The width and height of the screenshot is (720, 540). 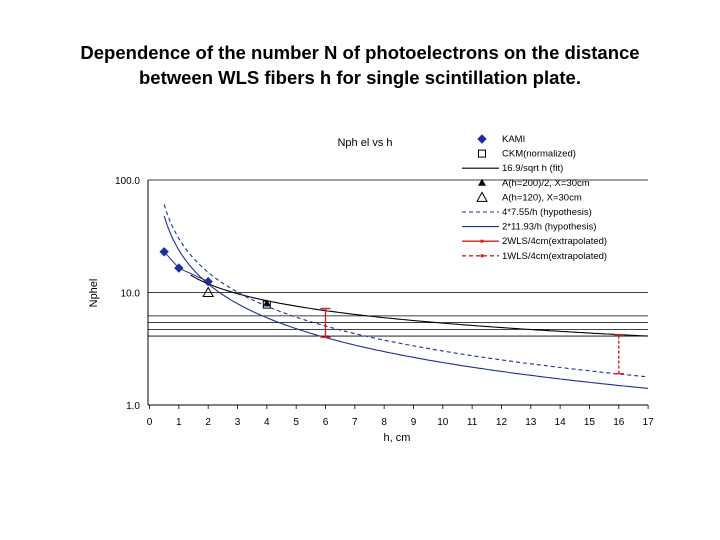 I want to click on y-tick-label: 1.0, so click(x=133, y=406).